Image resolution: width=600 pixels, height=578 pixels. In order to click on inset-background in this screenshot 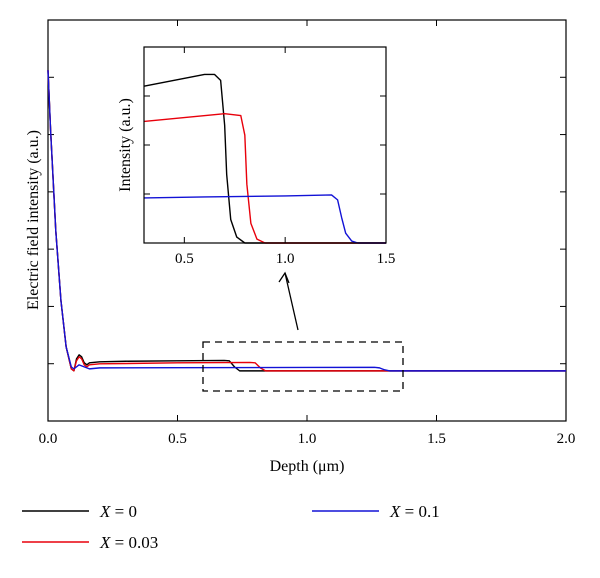, I will do `click(265, 145)`.